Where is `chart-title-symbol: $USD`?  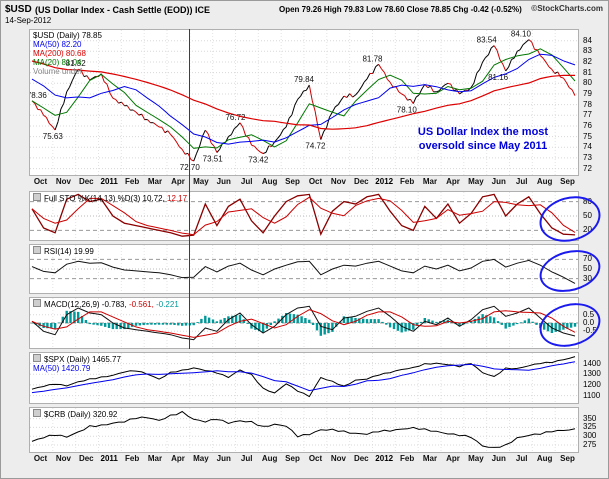 chart-title-symbol: $USD is located at coordinates (18, 9).